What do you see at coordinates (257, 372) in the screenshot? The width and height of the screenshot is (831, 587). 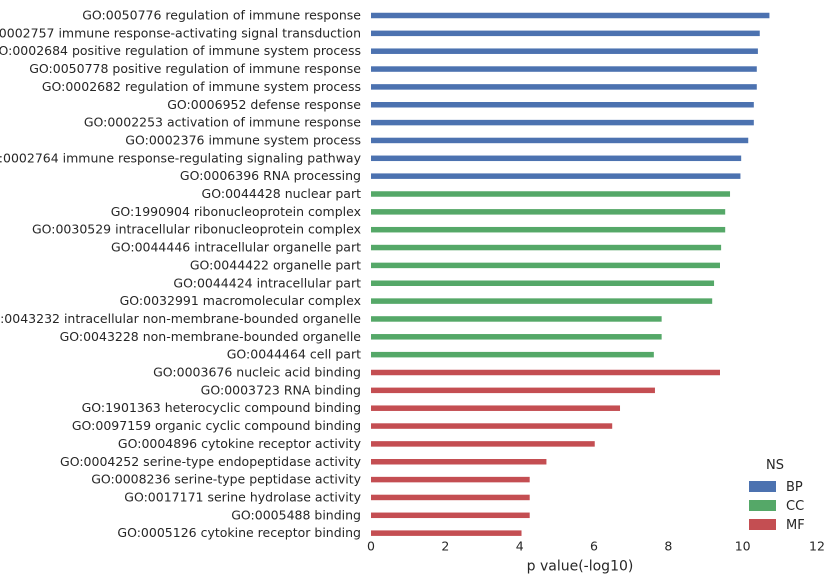 I see `y-tick-label: GO:0003676 nucleic acid binding` at bounding box center [257, 372].